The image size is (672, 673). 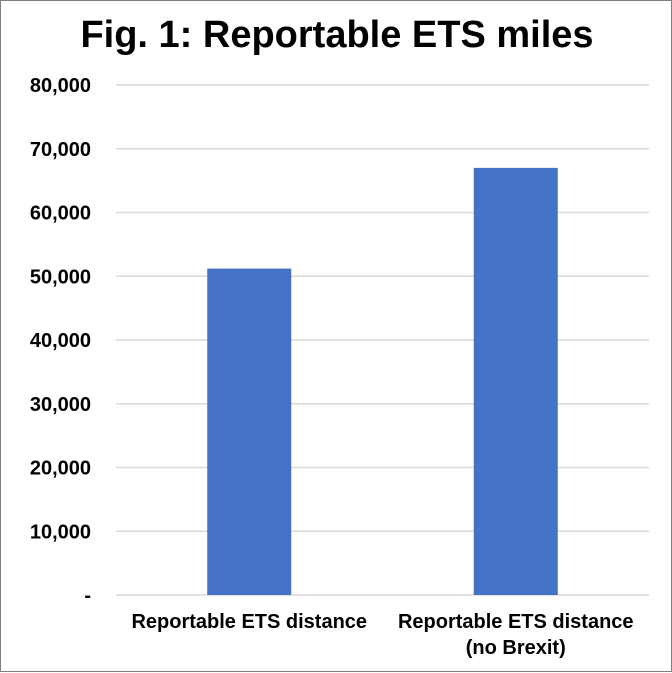 I want to click on y-tick-label: 10,000, so click(x=60, y=532).